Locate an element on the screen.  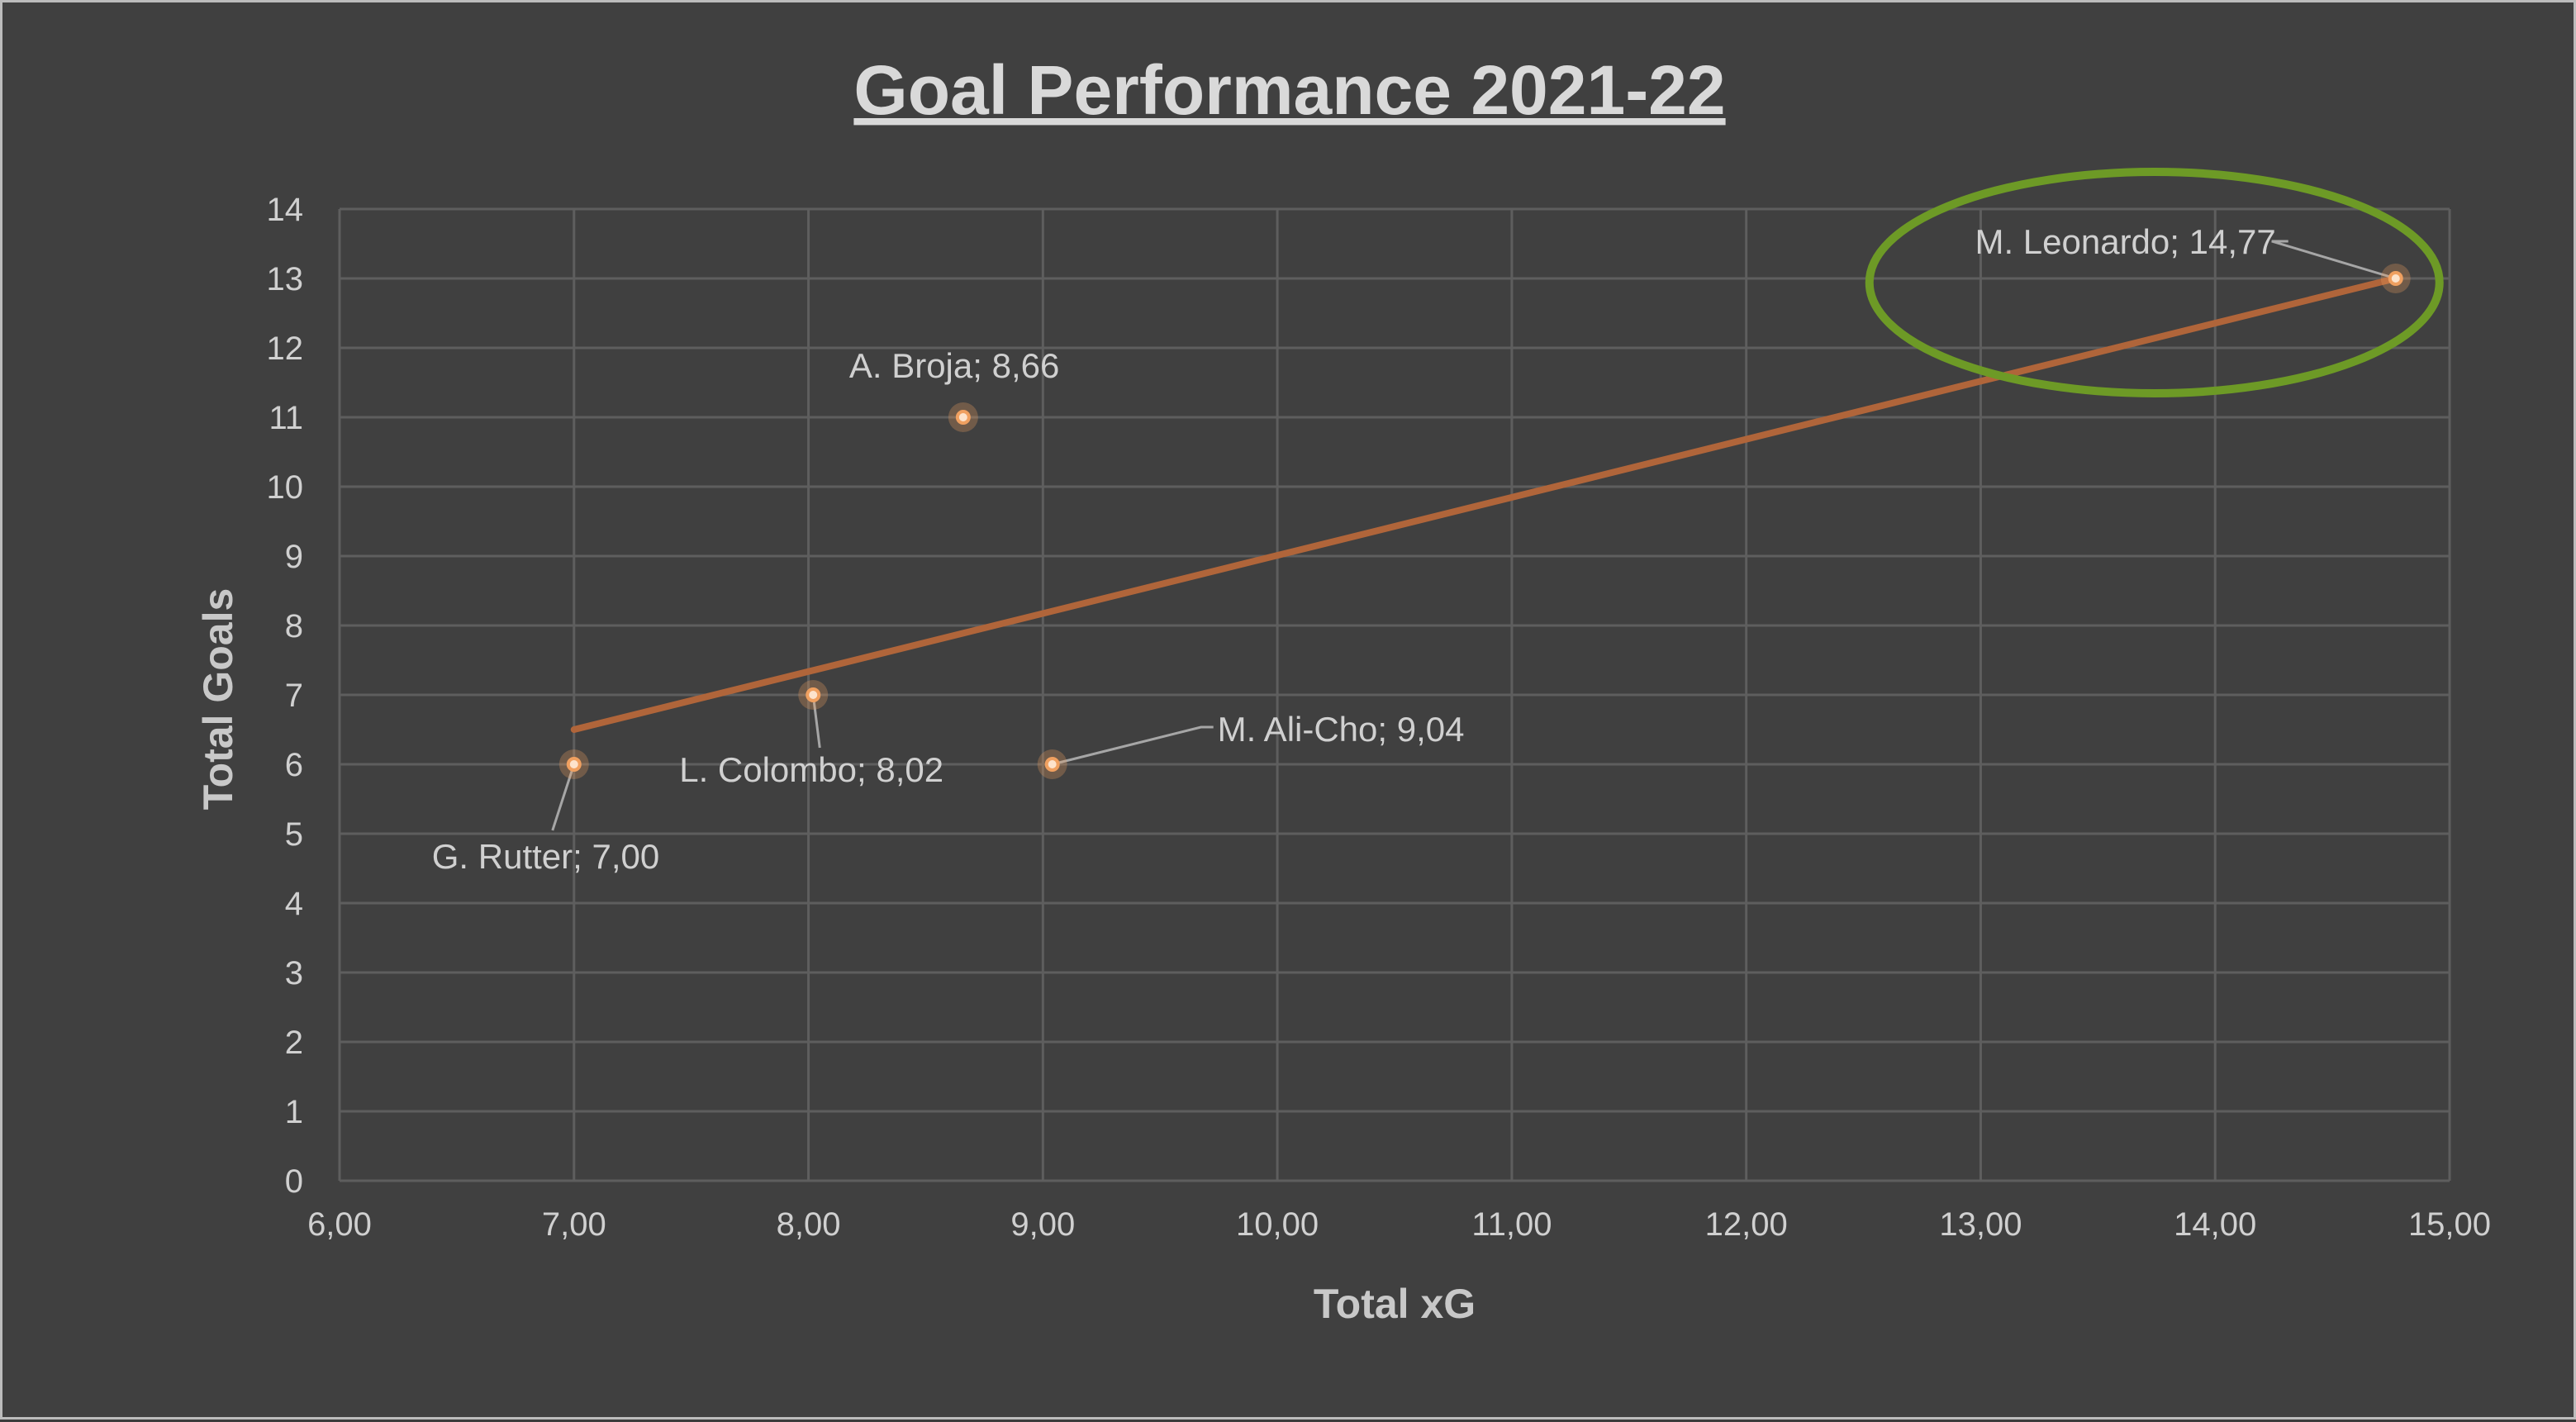
y-tick-label: 12 is located at coordinates (285, 349).